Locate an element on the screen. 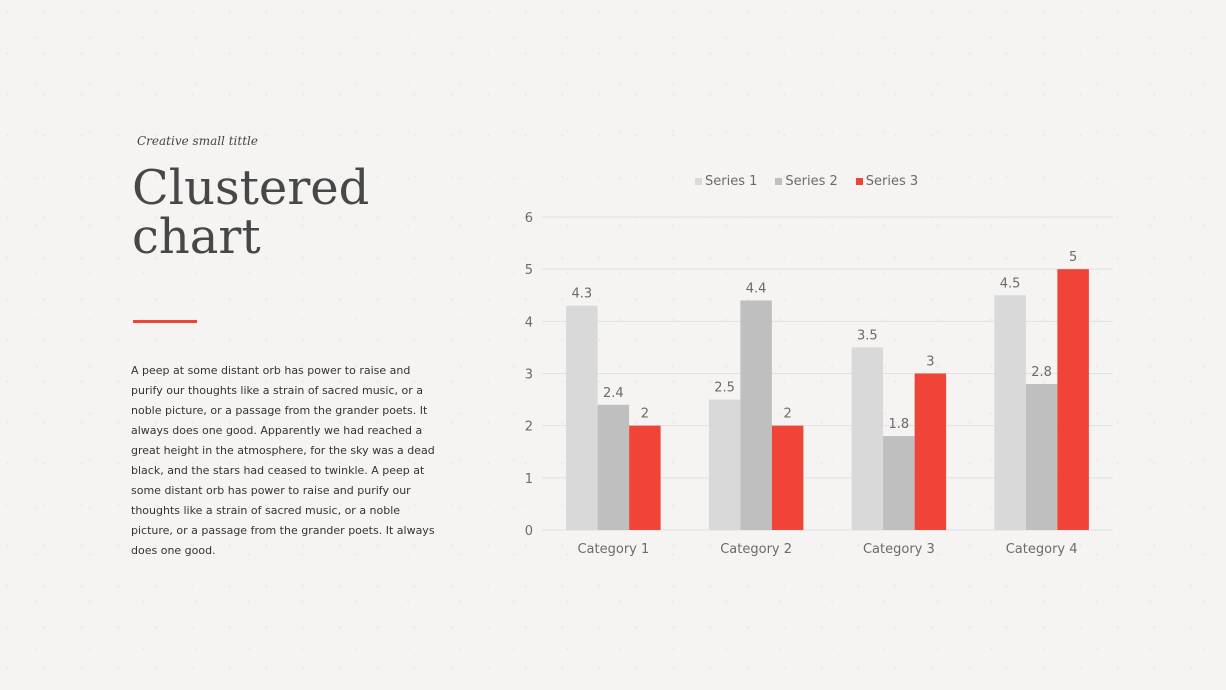 The height and width of the screenshot is (690, 1226). data-label: 1.8 is located at coordinates (899, 424).